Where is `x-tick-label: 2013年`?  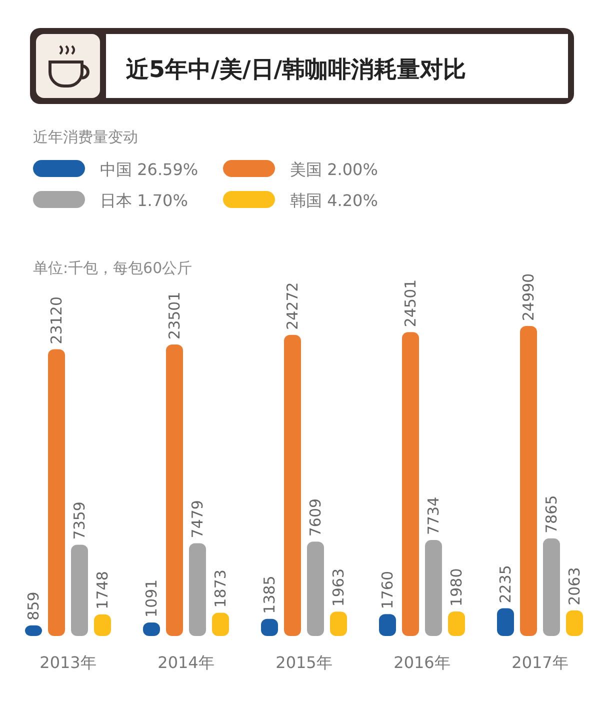 x-tick-label: 2013年 is located at coordinates (68, 662).